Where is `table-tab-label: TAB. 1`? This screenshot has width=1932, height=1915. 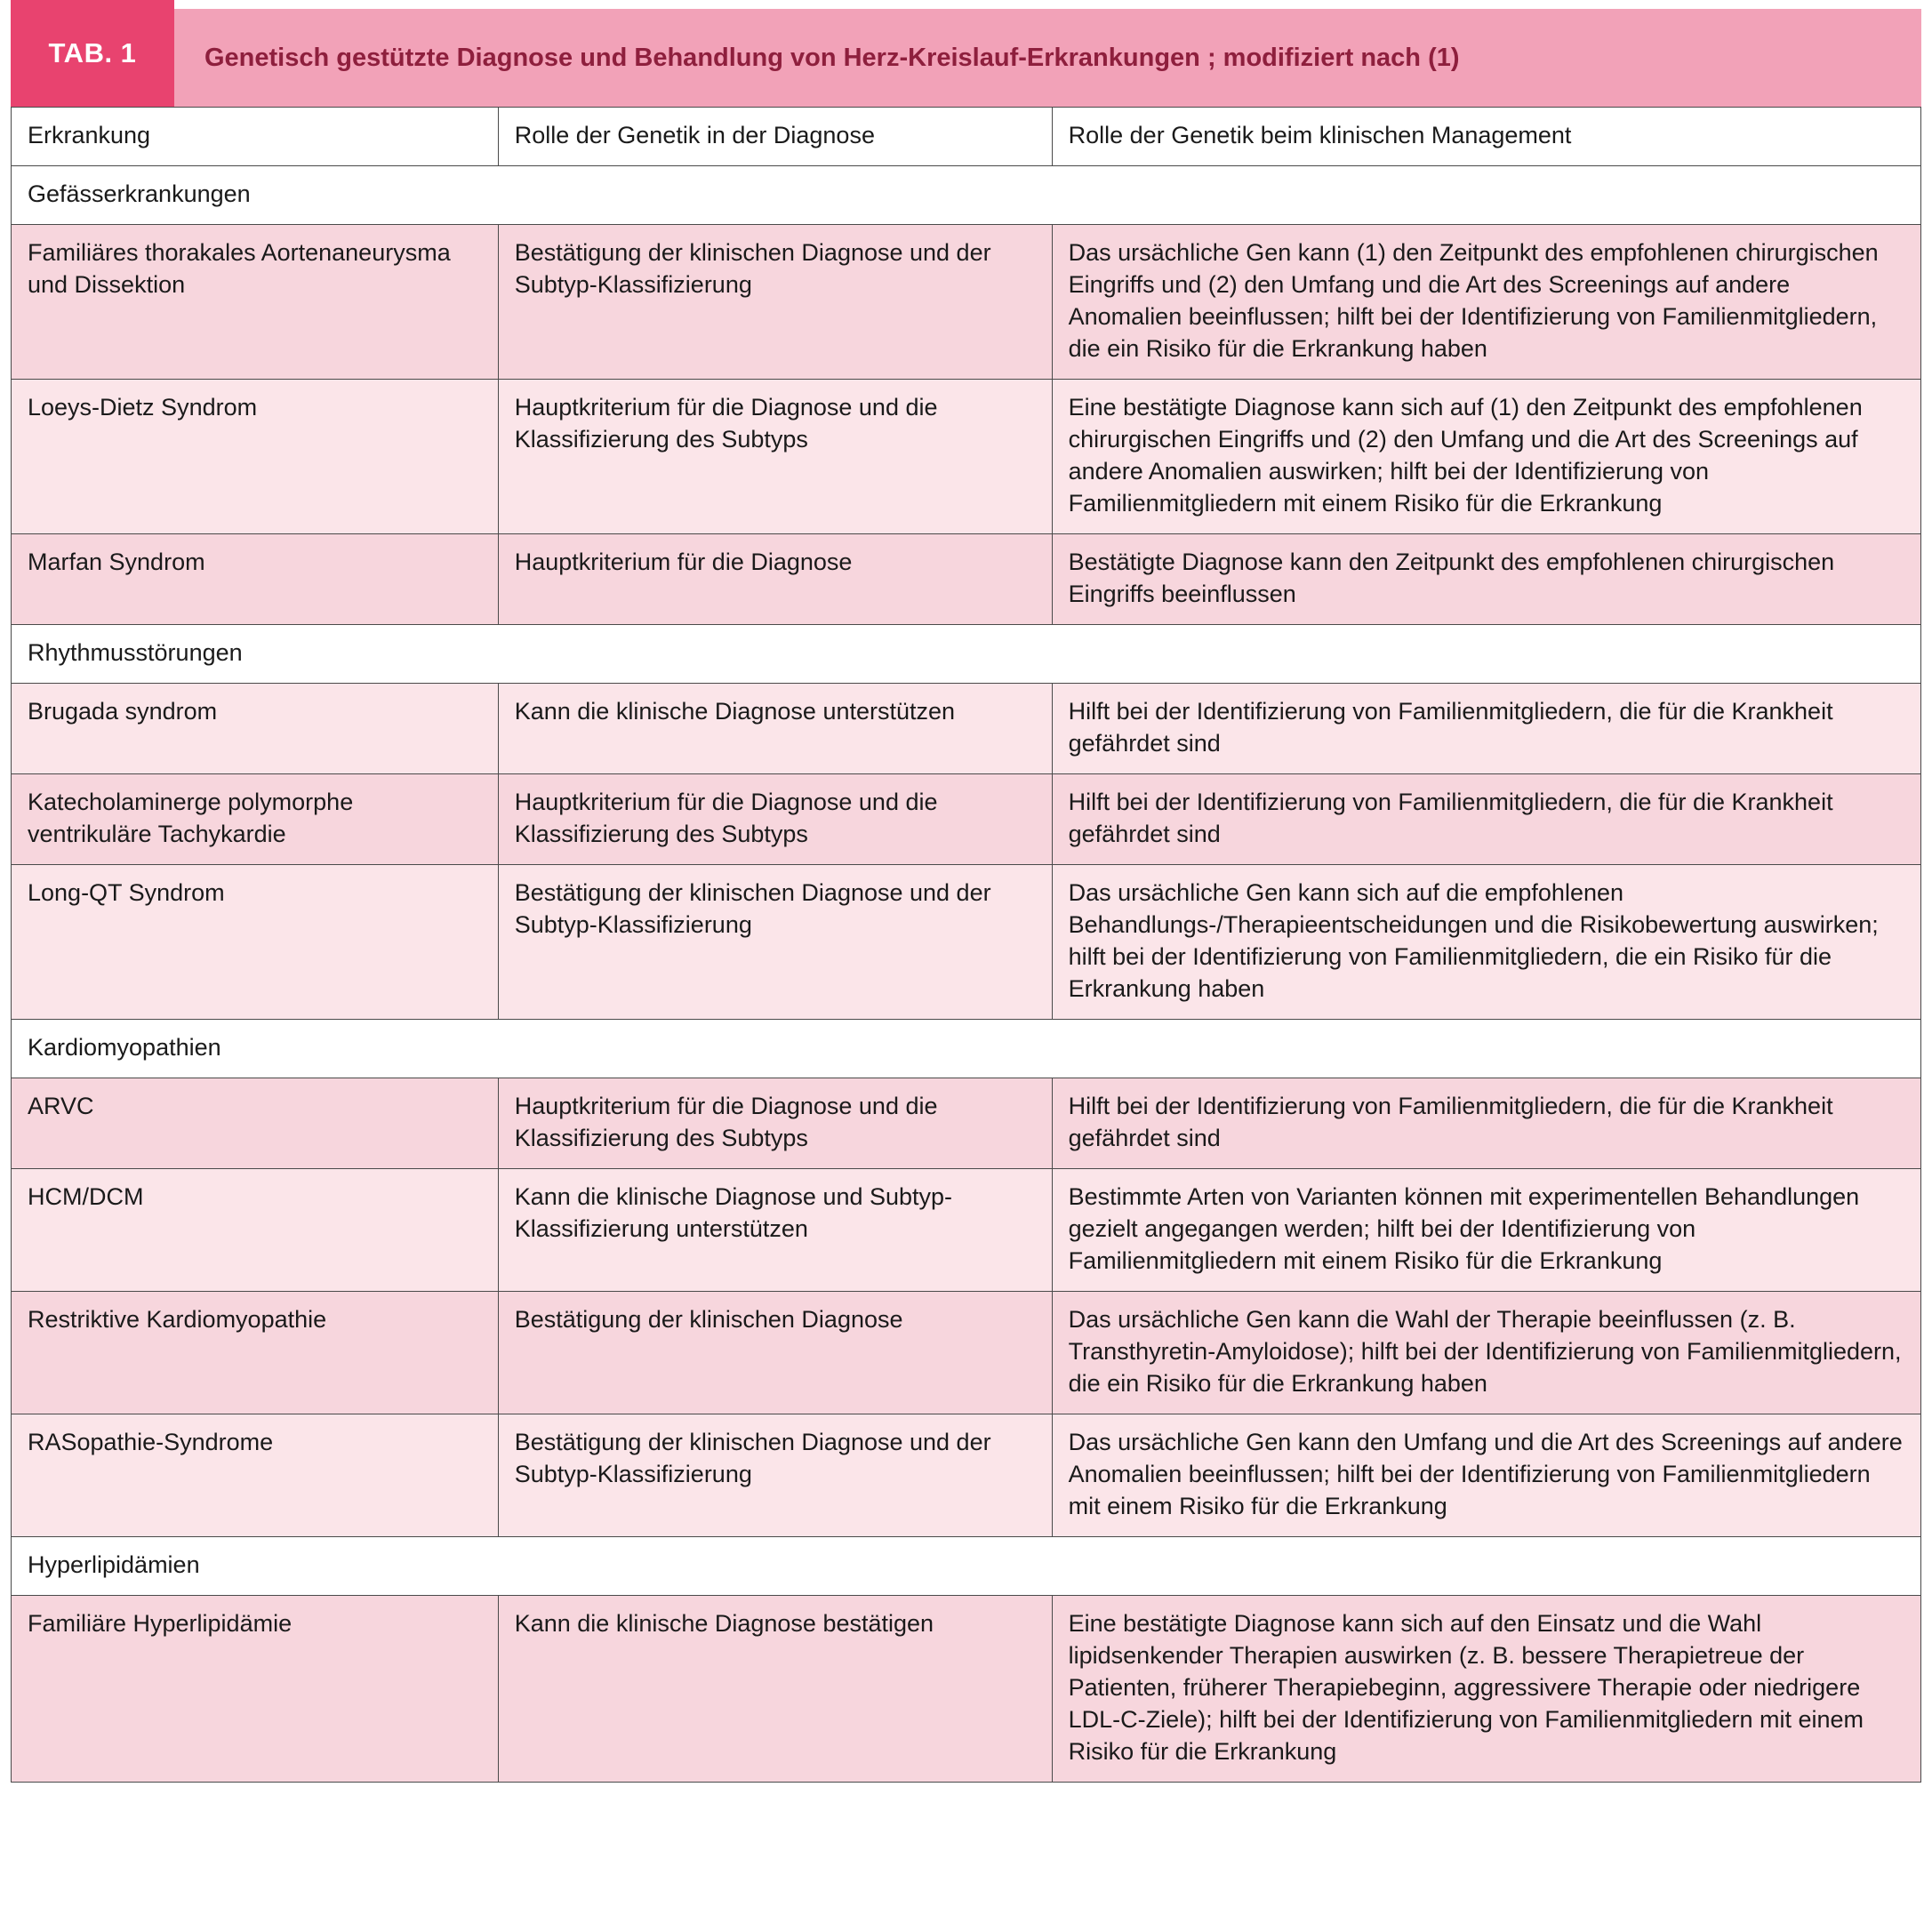 table-tab-label: TAB. 1 is located at coordinates (93, 53).